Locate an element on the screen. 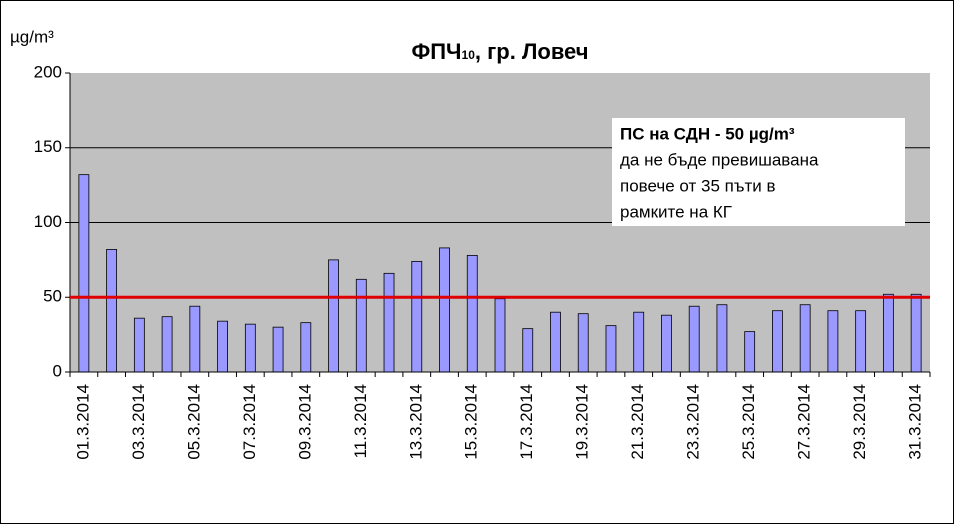 The image size is (954, 524). x-tick-label: 27.3.2014 is located at coordinates (804, 422).